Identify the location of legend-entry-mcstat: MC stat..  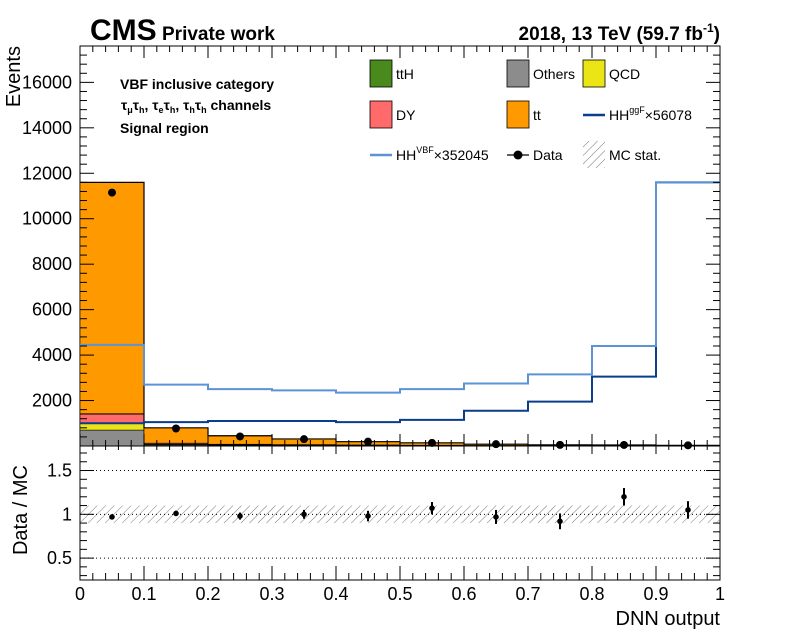
(622, 154).